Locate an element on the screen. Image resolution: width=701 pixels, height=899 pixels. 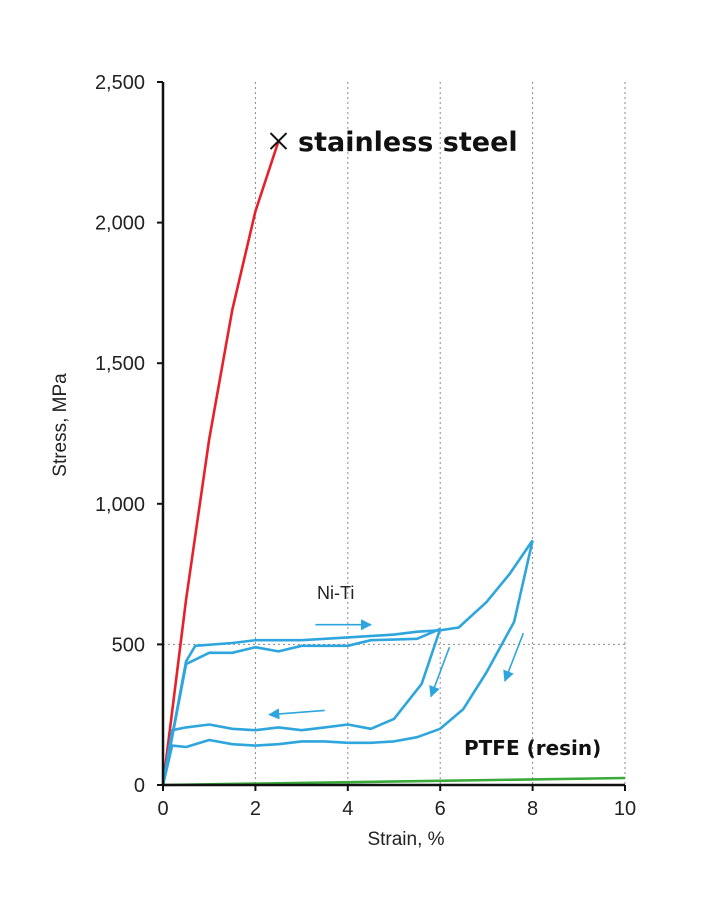
x-tick-label: 0 is located at coordinates (162, 809).